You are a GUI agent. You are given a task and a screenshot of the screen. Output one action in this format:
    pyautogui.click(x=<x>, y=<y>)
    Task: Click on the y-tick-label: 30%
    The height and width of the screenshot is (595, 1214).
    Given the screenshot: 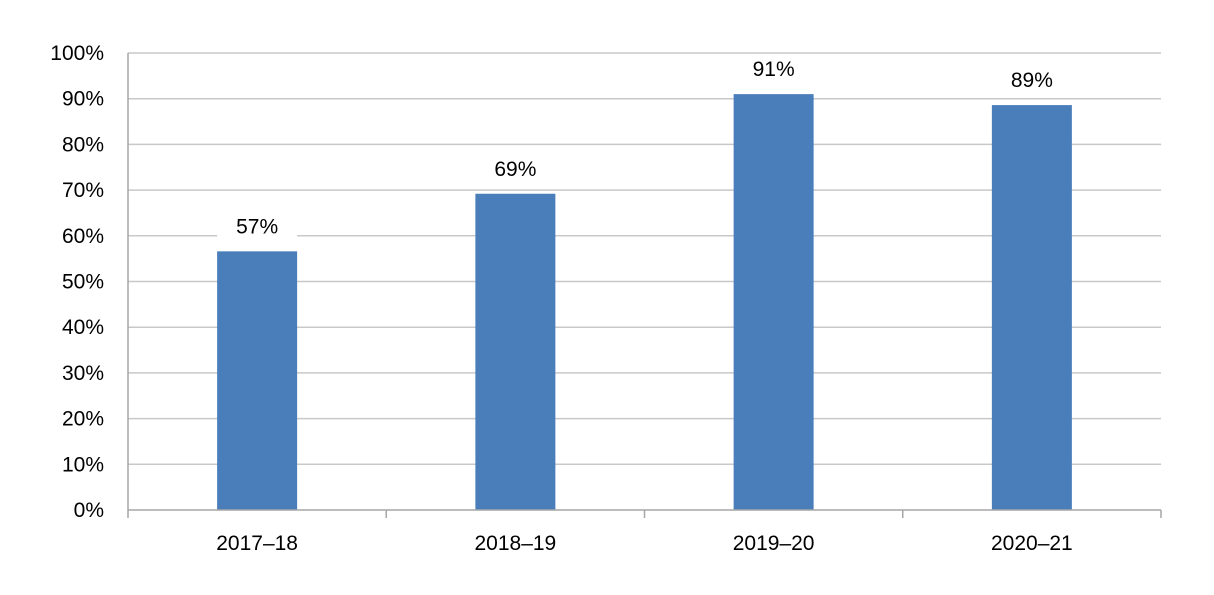 What is the action you would take?
    pyautogui.click(x=83, y=373)
    